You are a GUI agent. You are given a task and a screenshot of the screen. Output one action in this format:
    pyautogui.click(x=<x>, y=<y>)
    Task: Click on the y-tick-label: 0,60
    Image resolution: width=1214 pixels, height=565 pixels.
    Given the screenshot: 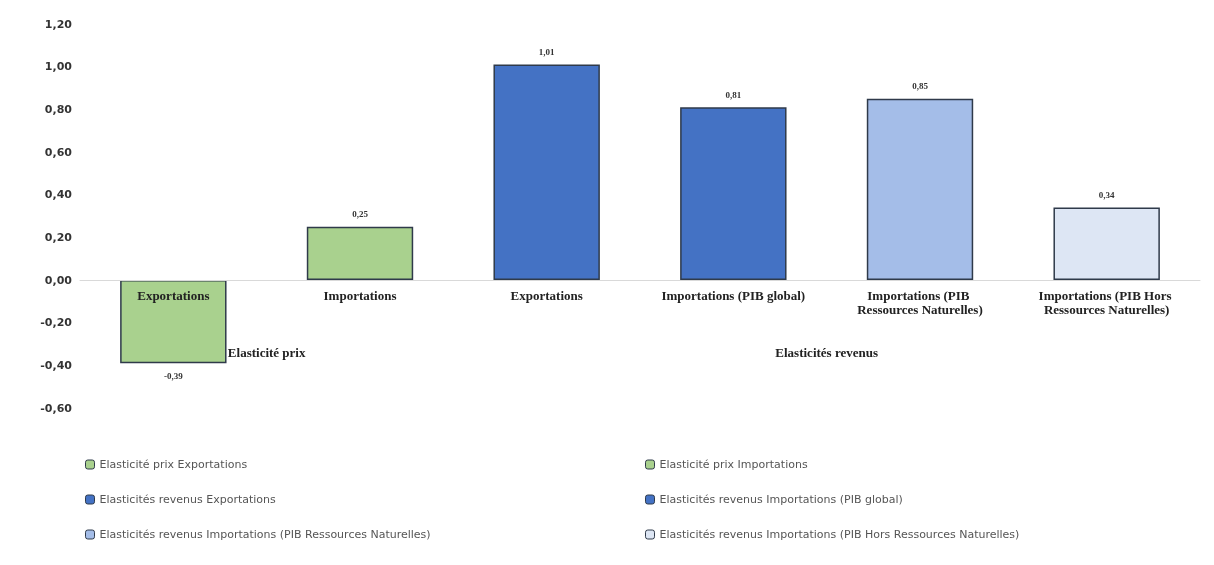 What is the action you would take?
    pyautogui.click(x=58, y=152)
    